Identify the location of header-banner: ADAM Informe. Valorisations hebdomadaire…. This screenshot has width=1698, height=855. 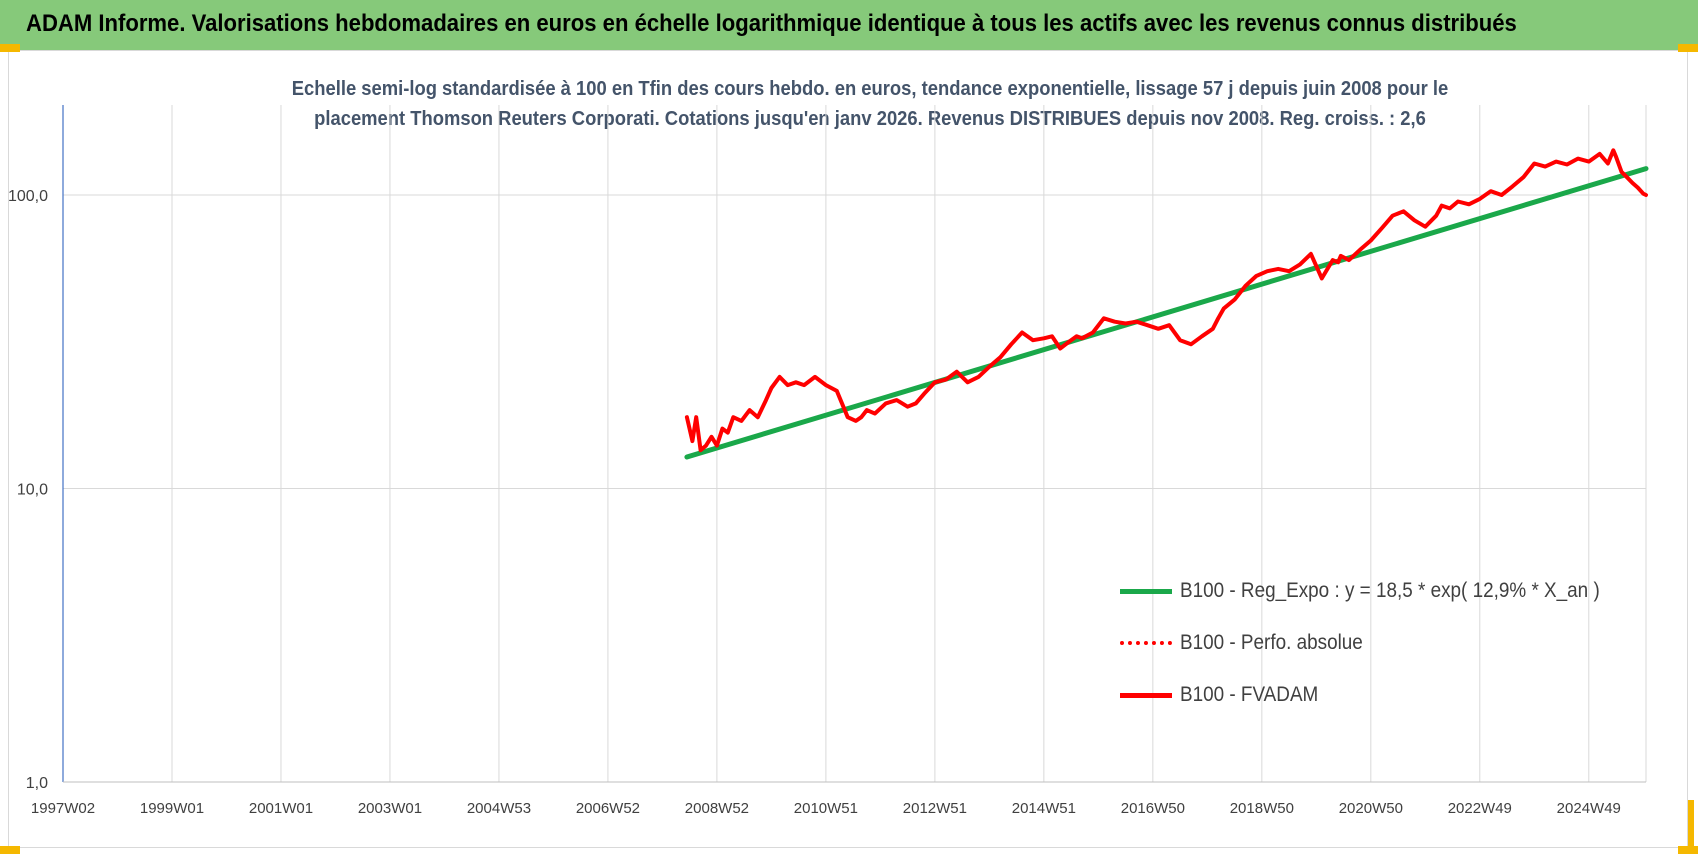
(849, 25).